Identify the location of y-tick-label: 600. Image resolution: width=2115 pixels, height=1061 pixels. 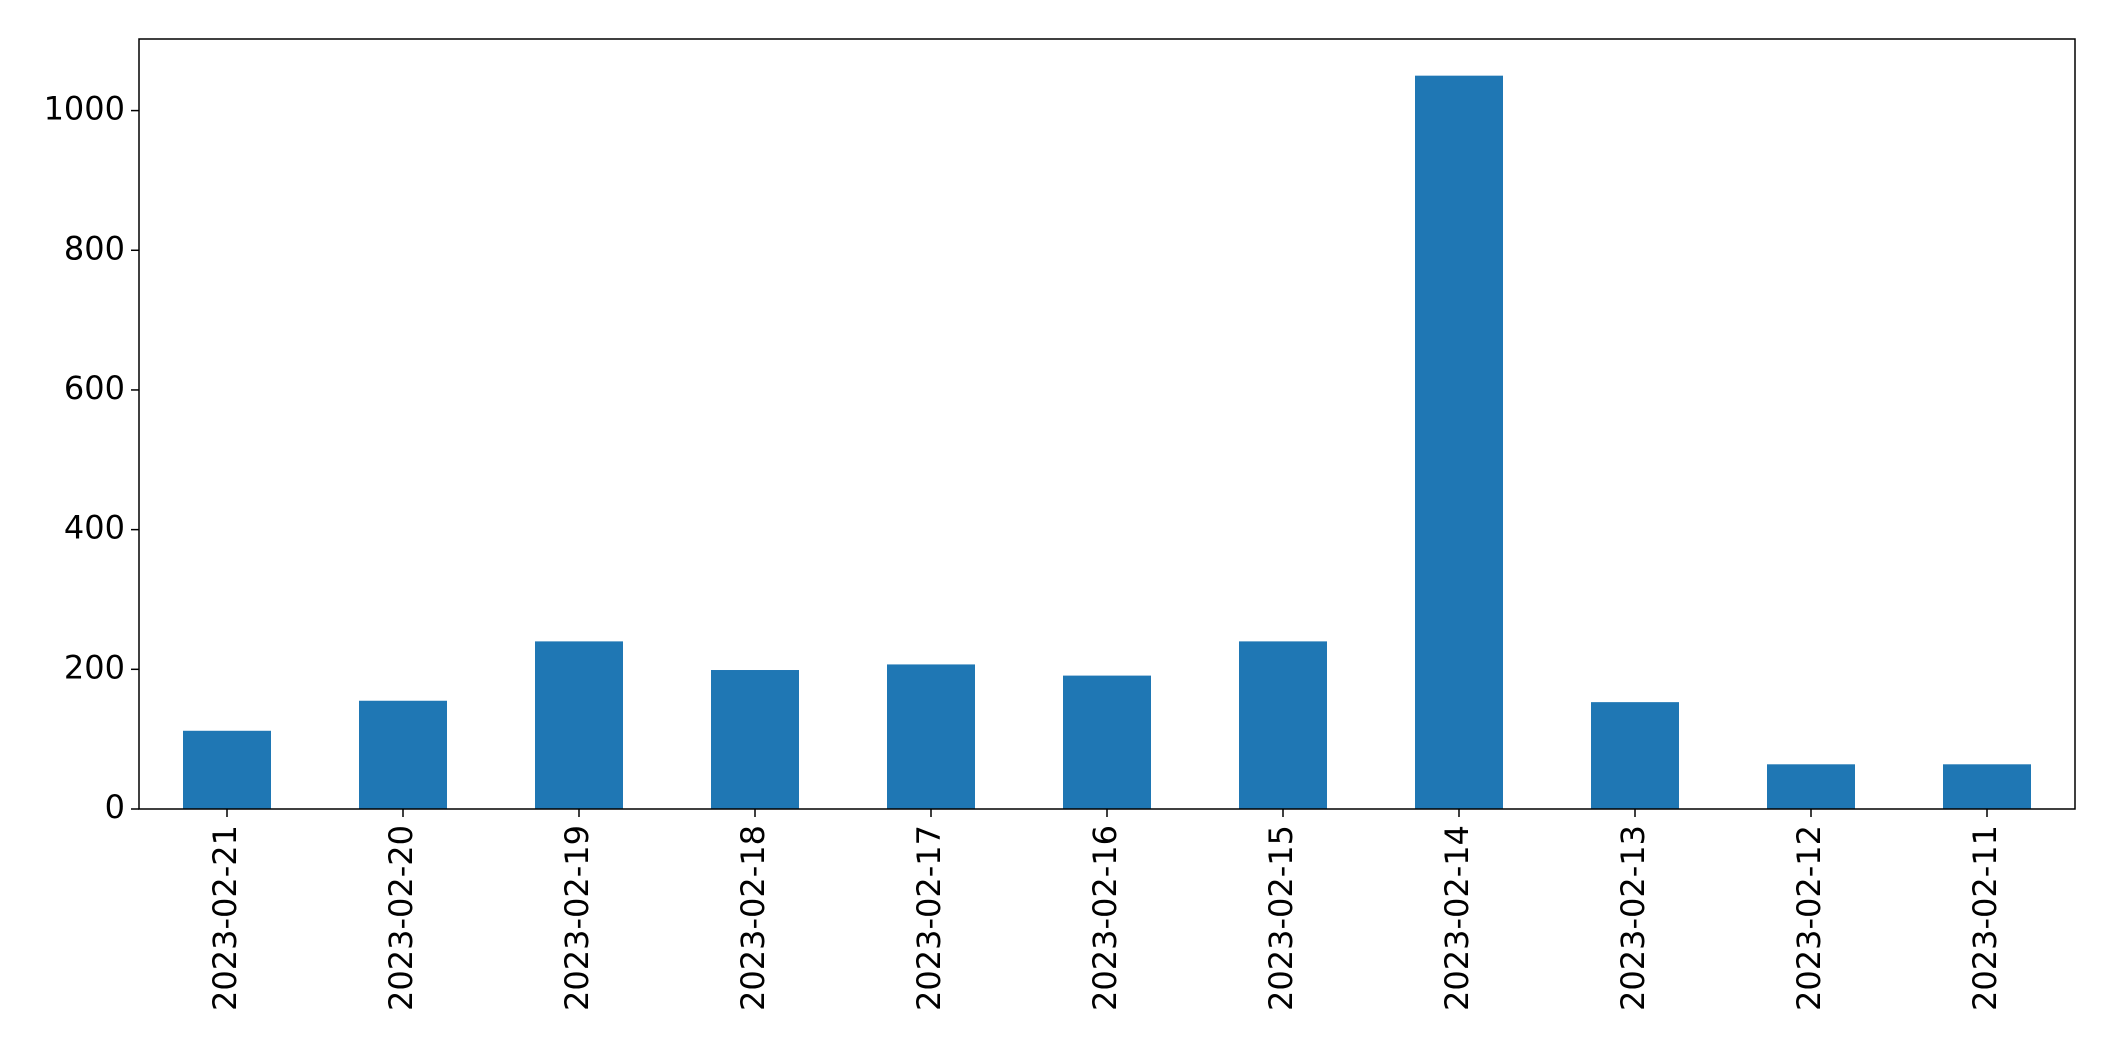
(94, 388).